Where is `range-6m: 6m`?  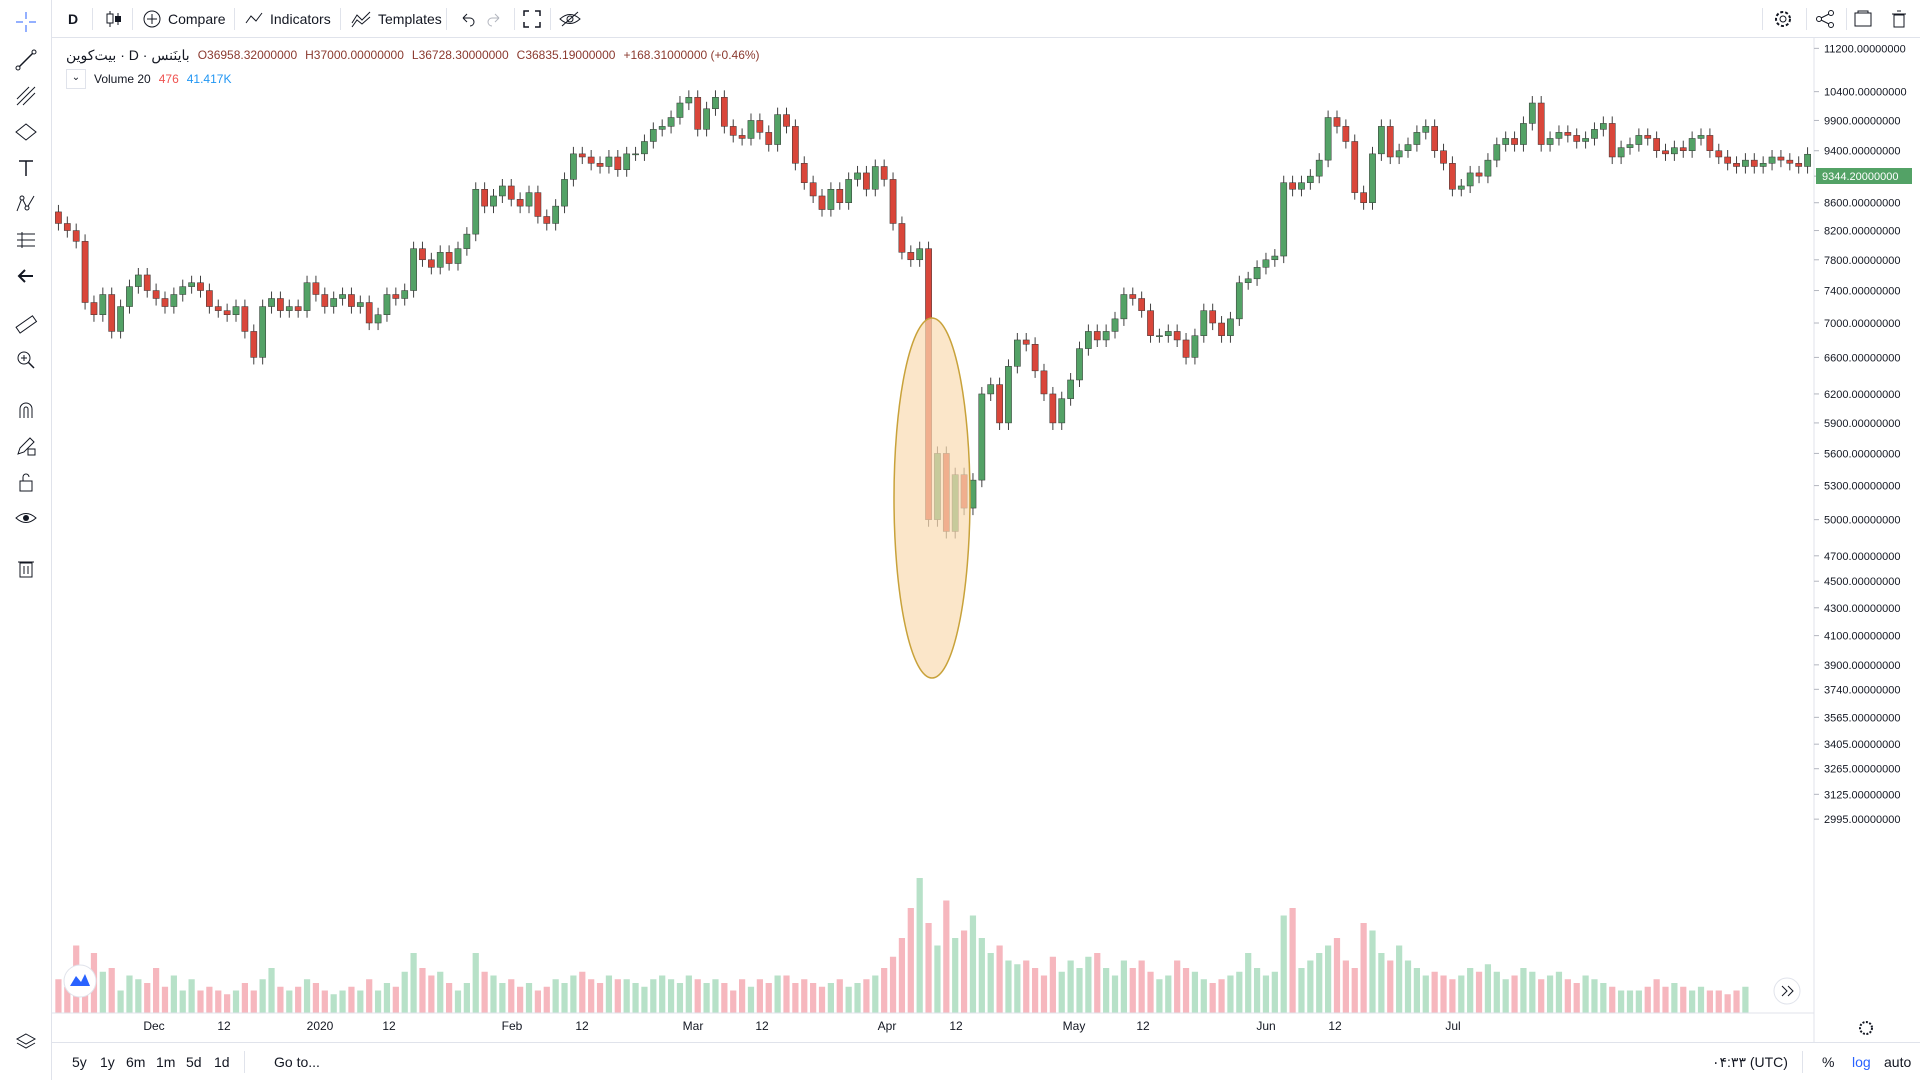
range-6m: 6m is located at coordinates (136, 1062).